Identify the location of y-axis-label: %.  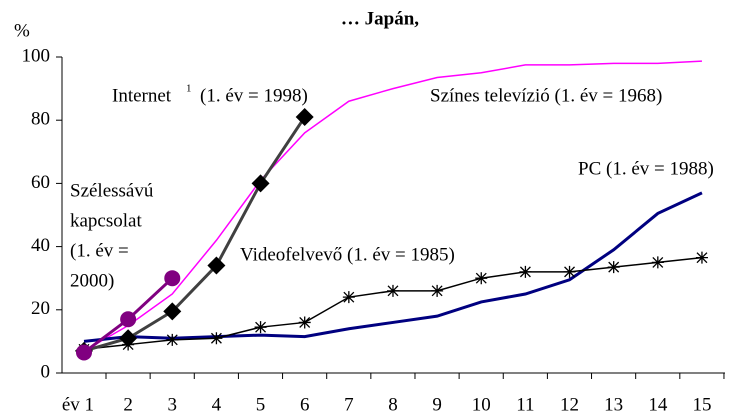
(22, 30).